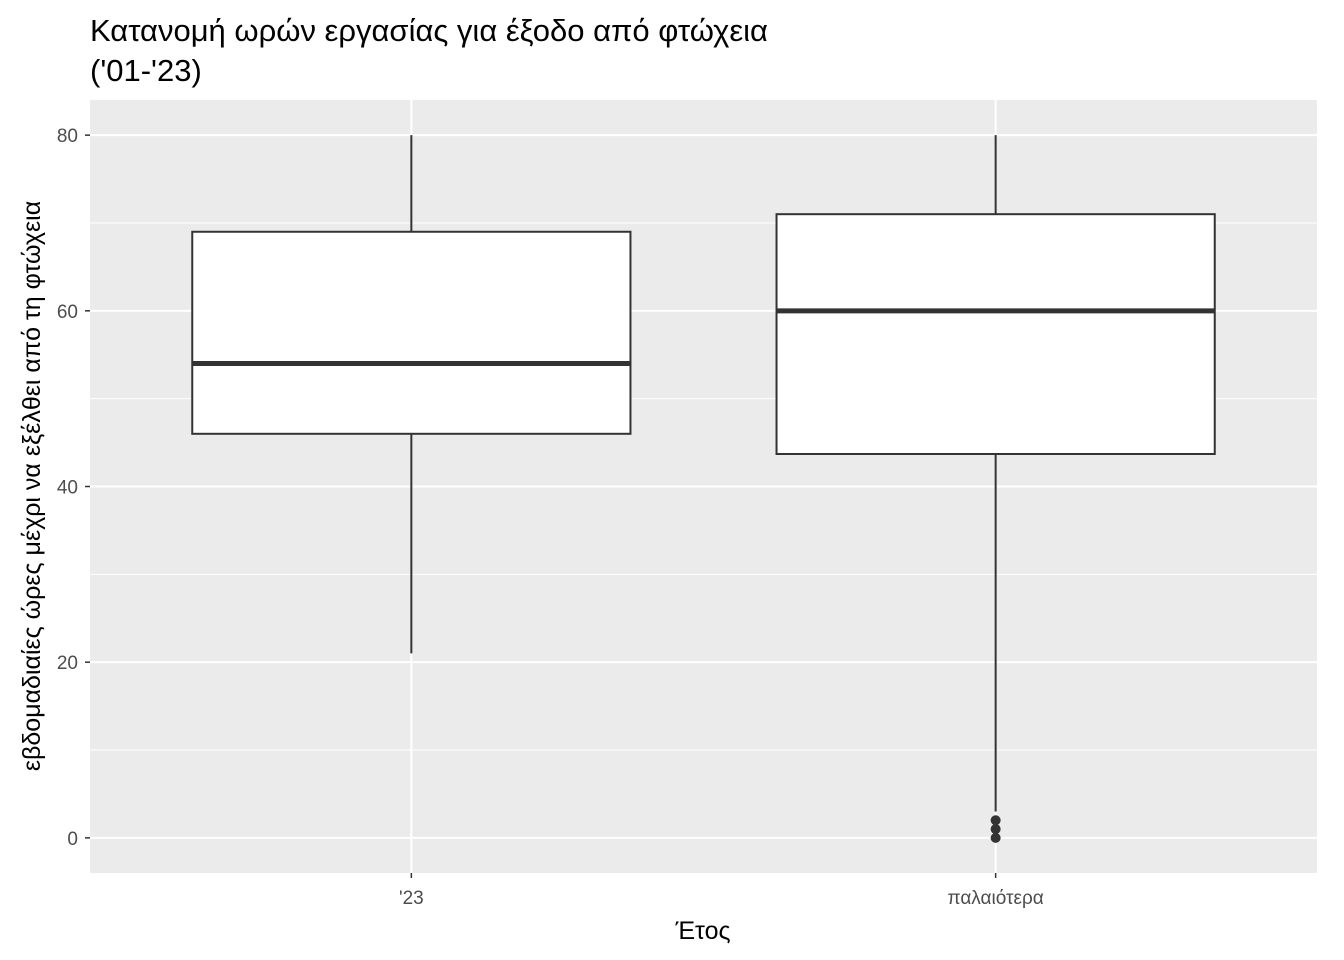 The width and height of the screenshot is (1344, 960). What do you see at coordinates (72, 839) in the screenshot?
I see `y-tick-label: 0` at bounding box center [72, 839].